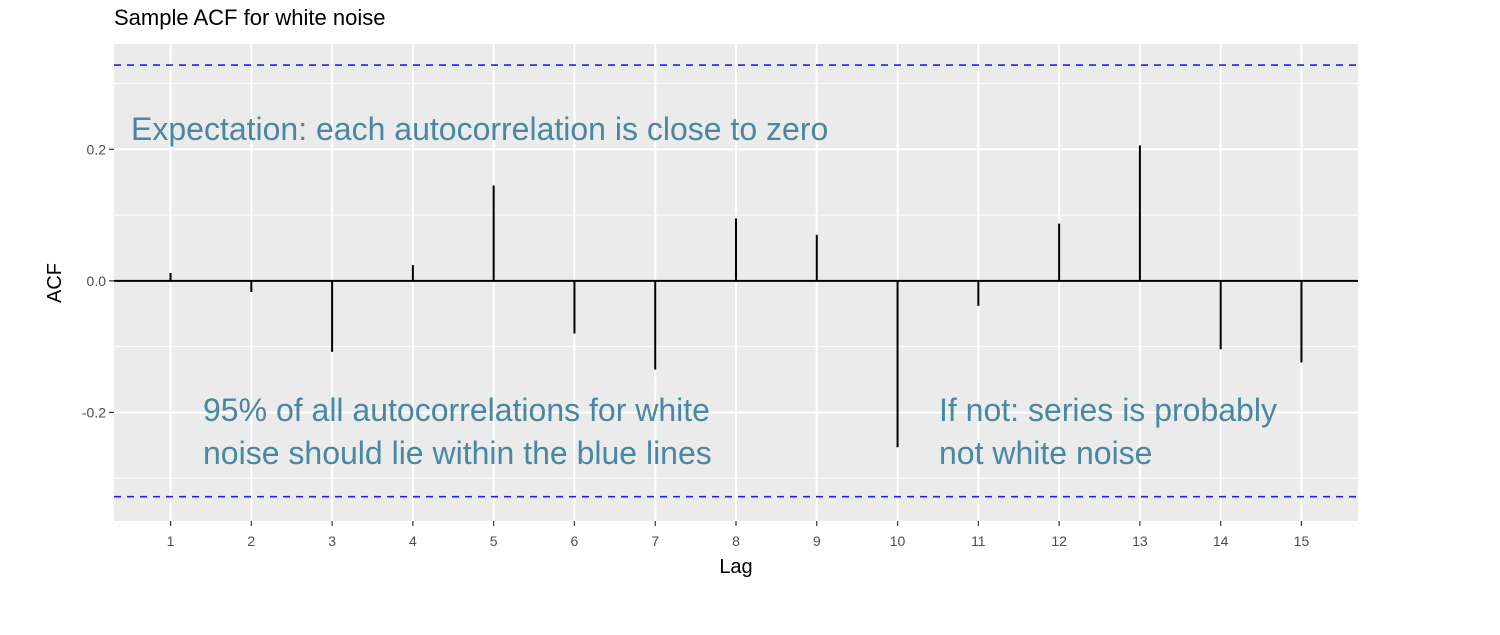 The width and height of the screenshot is (1500, 635). Describe the element at coordinates (97, 149) in the screenshot. I see `y-tick-label: 0.2` at that location.